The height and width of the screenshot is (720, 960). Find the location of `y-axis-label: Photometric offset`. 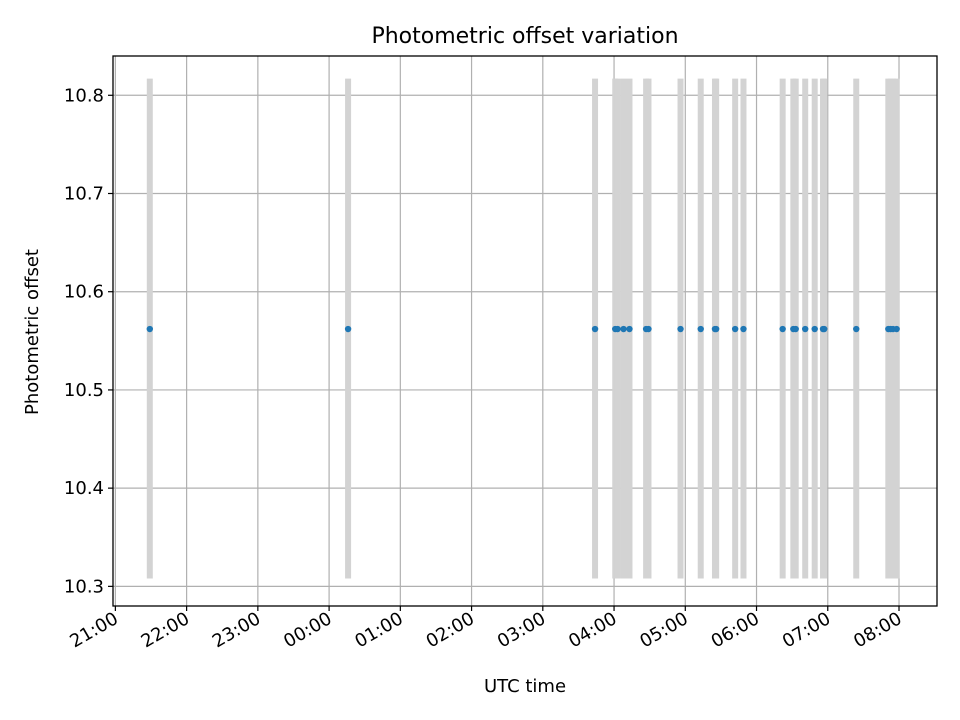

y-axis-label: Photometric offset is located at coordinates (32, 332).